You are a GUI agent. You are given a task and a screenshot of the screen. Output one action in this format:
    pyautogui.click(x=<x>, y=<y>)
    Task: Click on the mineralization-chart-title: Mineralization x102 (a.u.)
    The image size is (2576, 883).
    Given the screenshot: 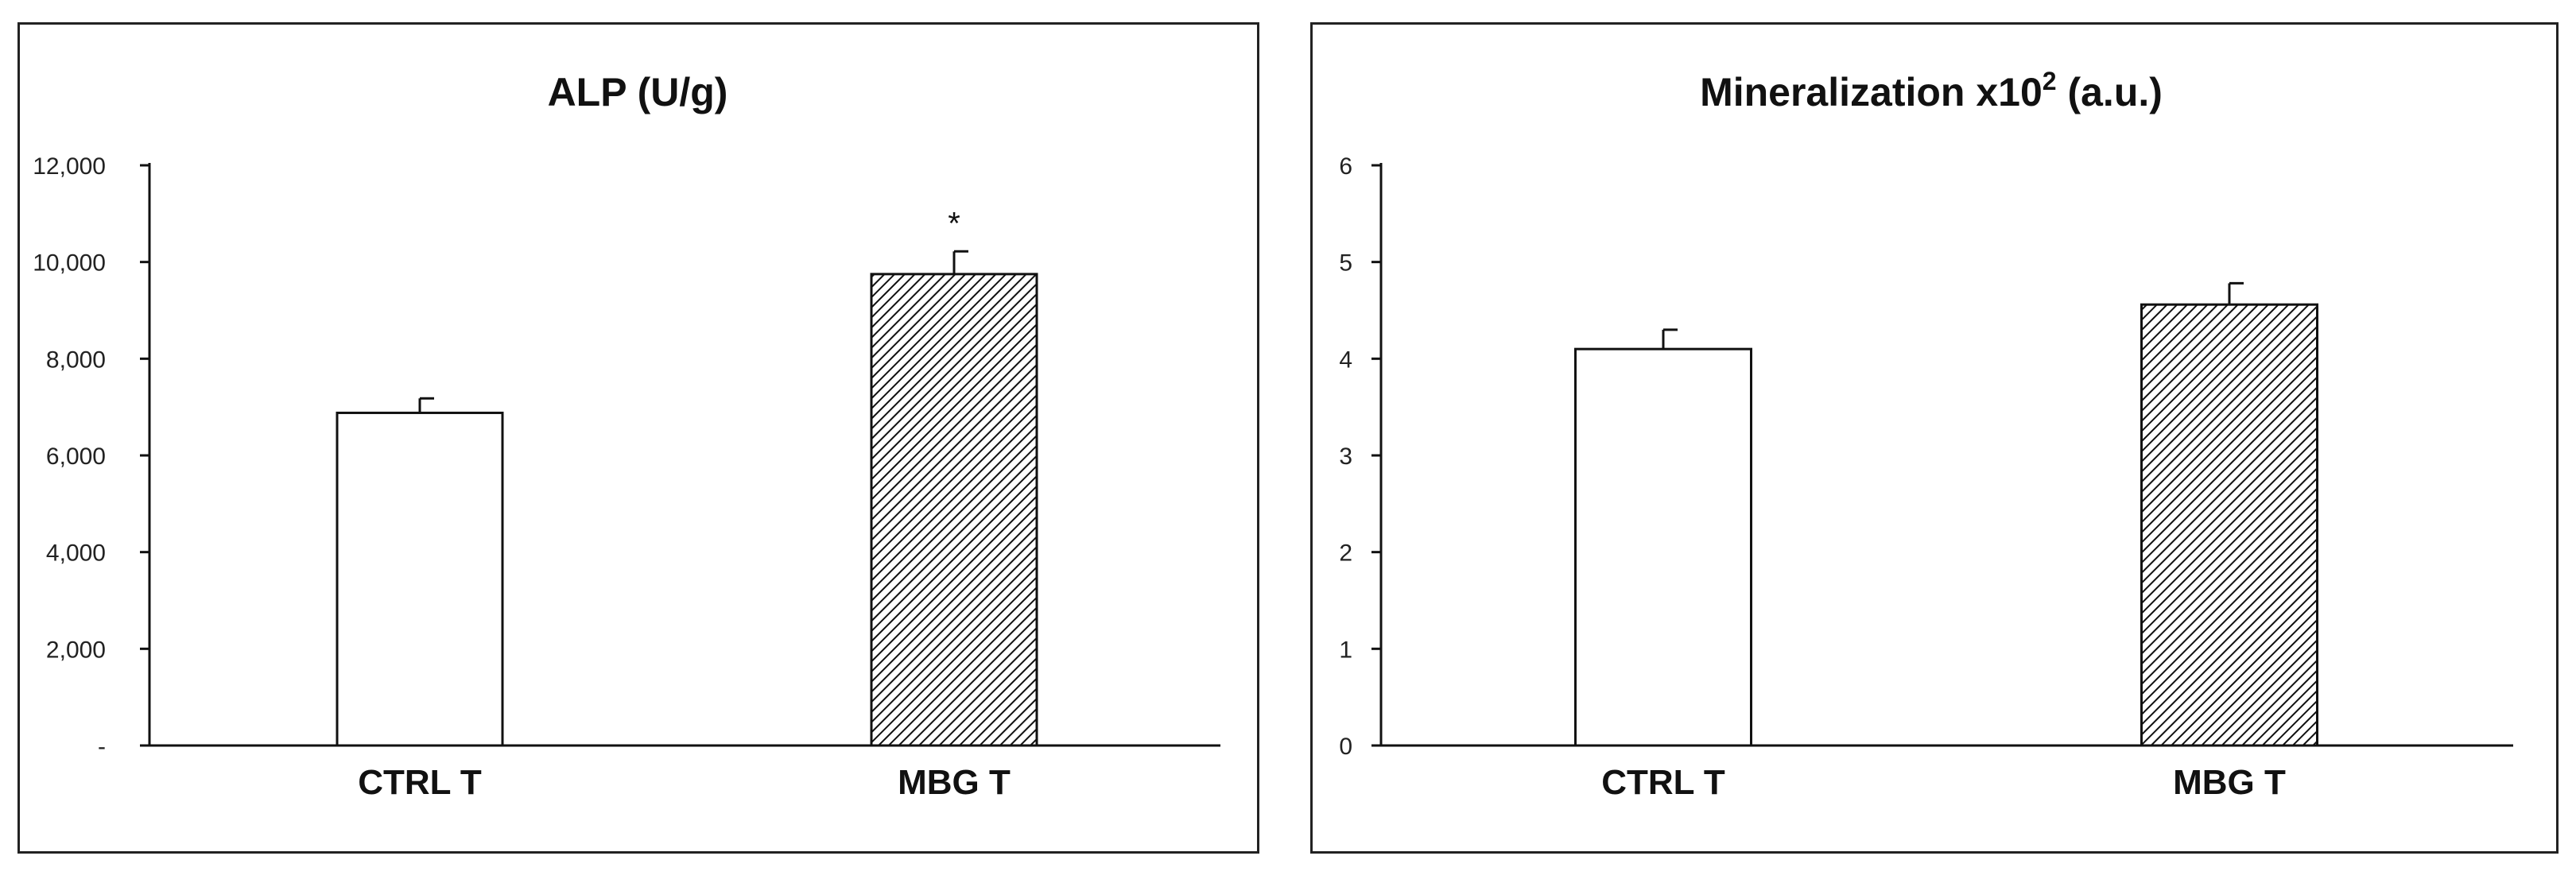 What is the action you would take?
    pyautogui.click(x=1931, y=90)
    